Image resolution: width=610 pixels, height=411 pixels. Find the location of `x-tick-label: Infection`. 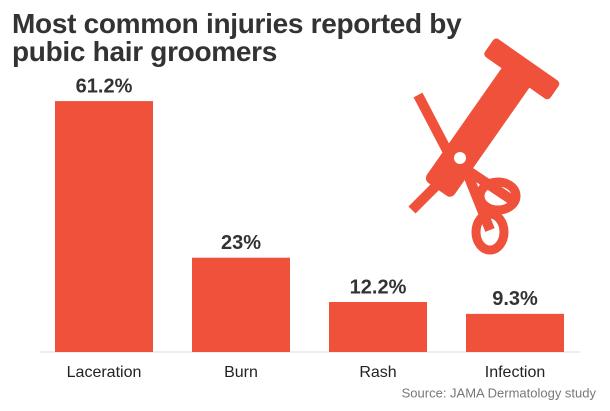

x-tick-label: Infection is located at coordinates (515, 372).